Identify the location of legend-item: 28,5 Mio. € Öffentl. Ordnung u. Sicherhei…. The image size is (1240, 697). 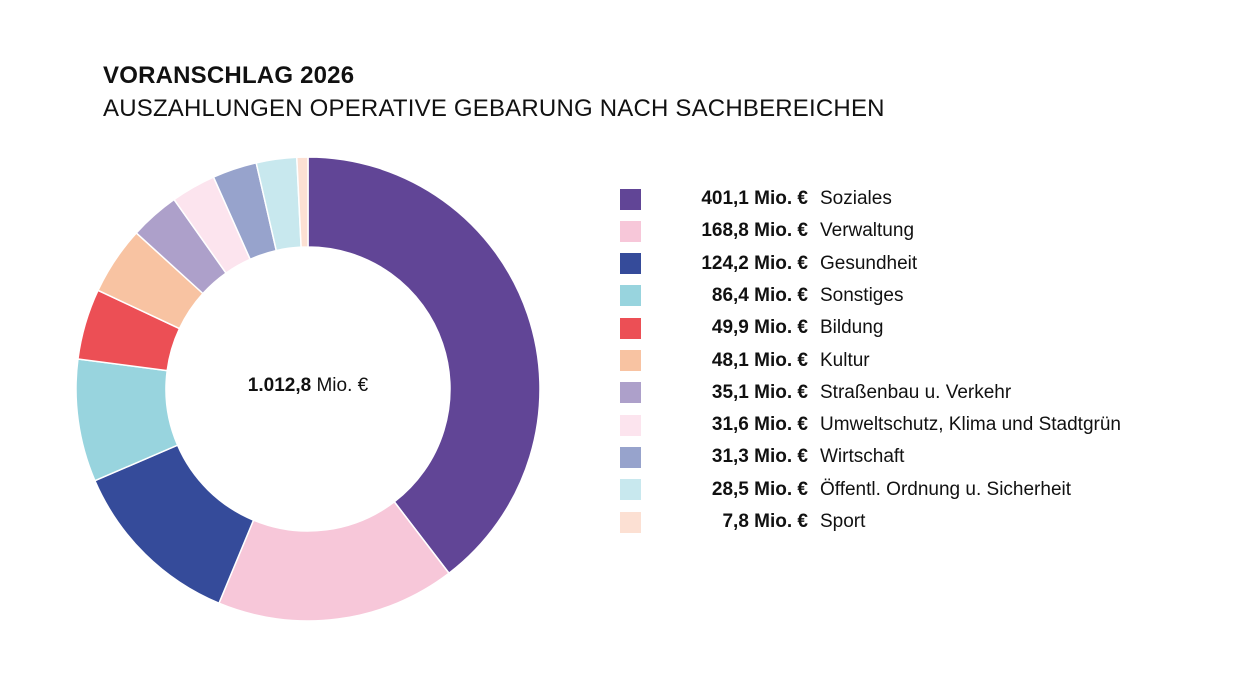
(845, 490).